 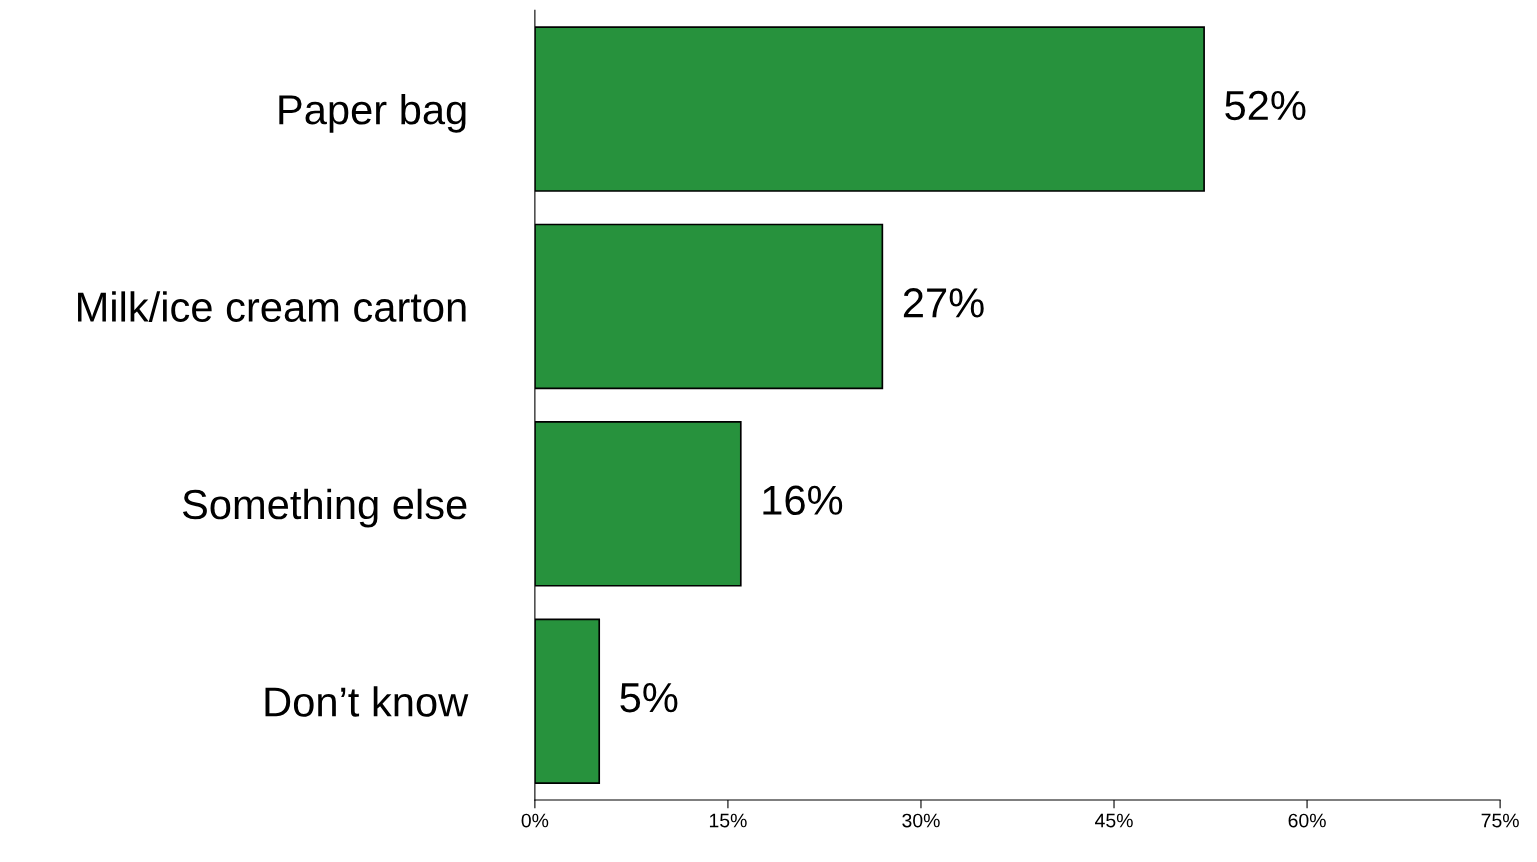 What do you see at coordinates (372, 113) in the screenshot?
I see `y-tick-label: Paper bag` at bounding box center [372, 113].